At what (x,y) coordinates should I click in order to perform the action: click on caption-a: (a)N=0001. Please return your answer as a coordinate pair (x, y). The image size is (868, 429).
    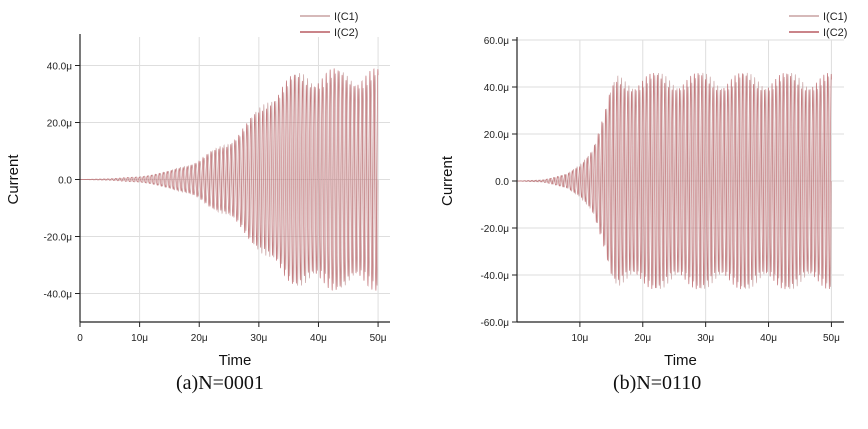
    Looking at the image, I should click on (220, 383).